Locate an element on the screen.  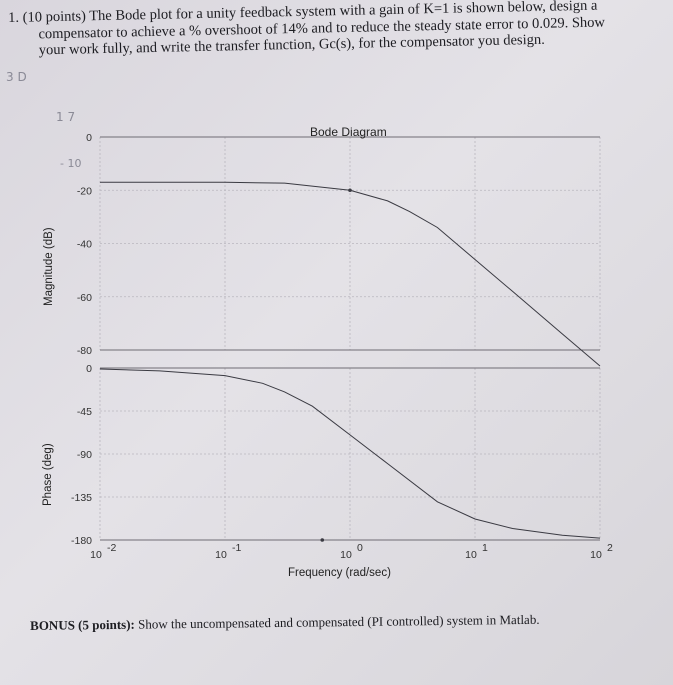
x-tick-exponent: 1 is located at coordinates (485, 548).